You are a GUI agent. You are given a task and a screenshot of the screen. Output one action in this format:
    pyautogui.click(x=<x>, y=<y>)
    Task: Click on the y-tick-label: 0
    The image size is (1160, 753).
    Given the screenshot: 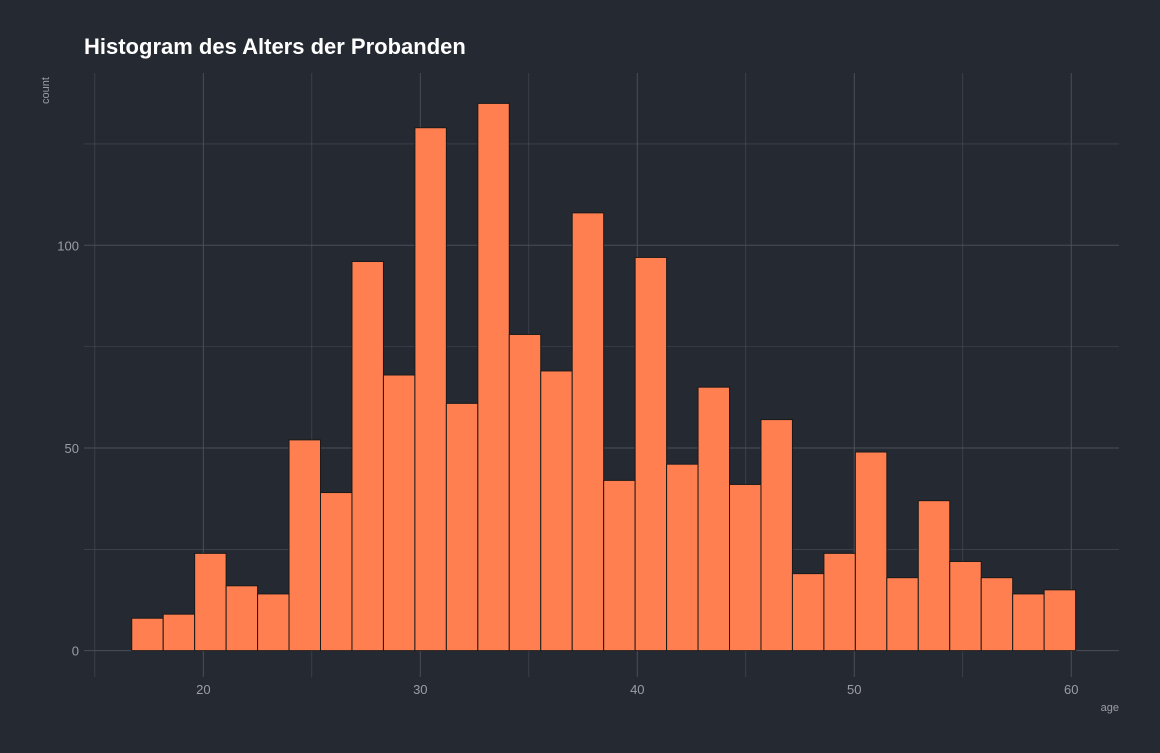 What is the action you would take?
    pyautogui.click(x=75, y=651)
    